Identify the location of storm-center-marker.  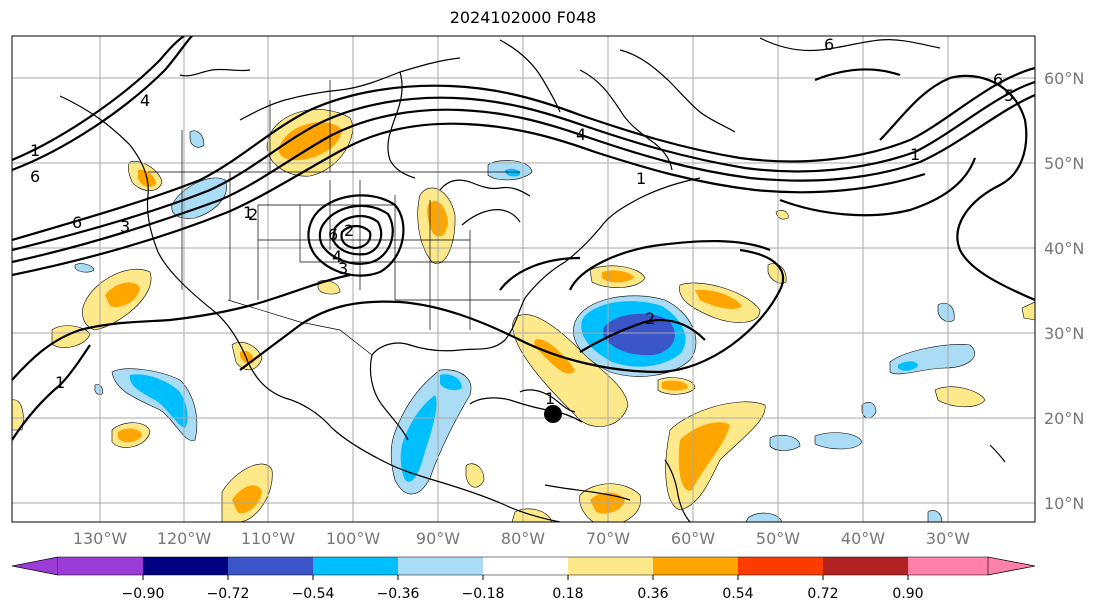
(553, 414).